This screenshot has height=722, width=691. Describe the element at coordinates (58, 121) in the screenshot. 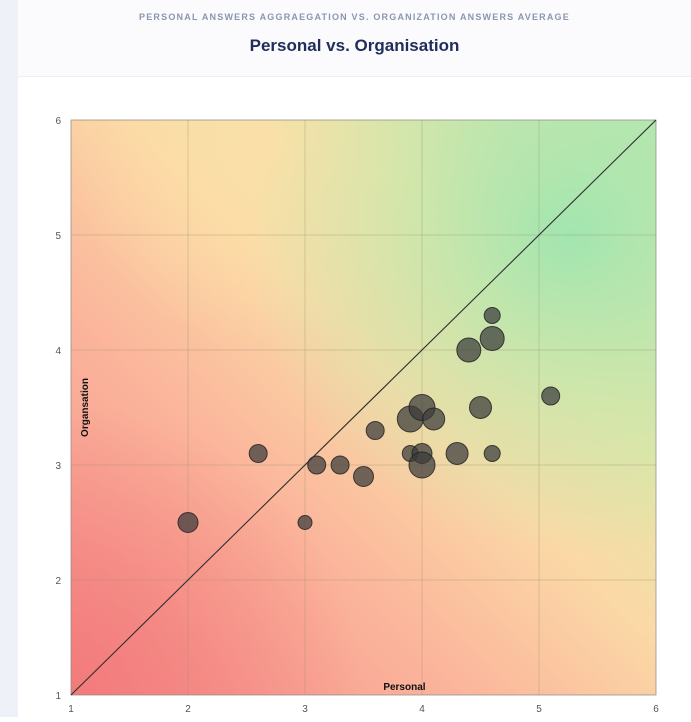

I see `y-tick-label: 6` at that location.